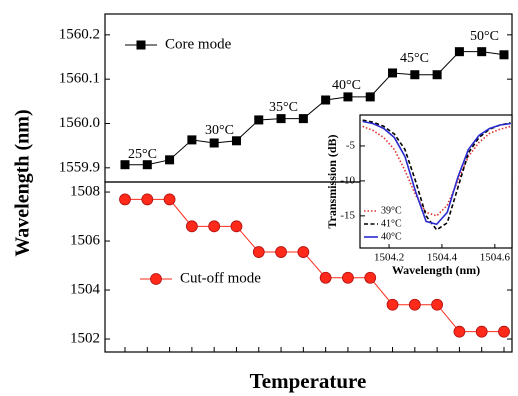 The width and height of the screenshot is (518, 396). What do you see at coordinates (79, 79) in the screenshot?
I see `y-tick-label: 1560.1` at bounding box center [79, 79].